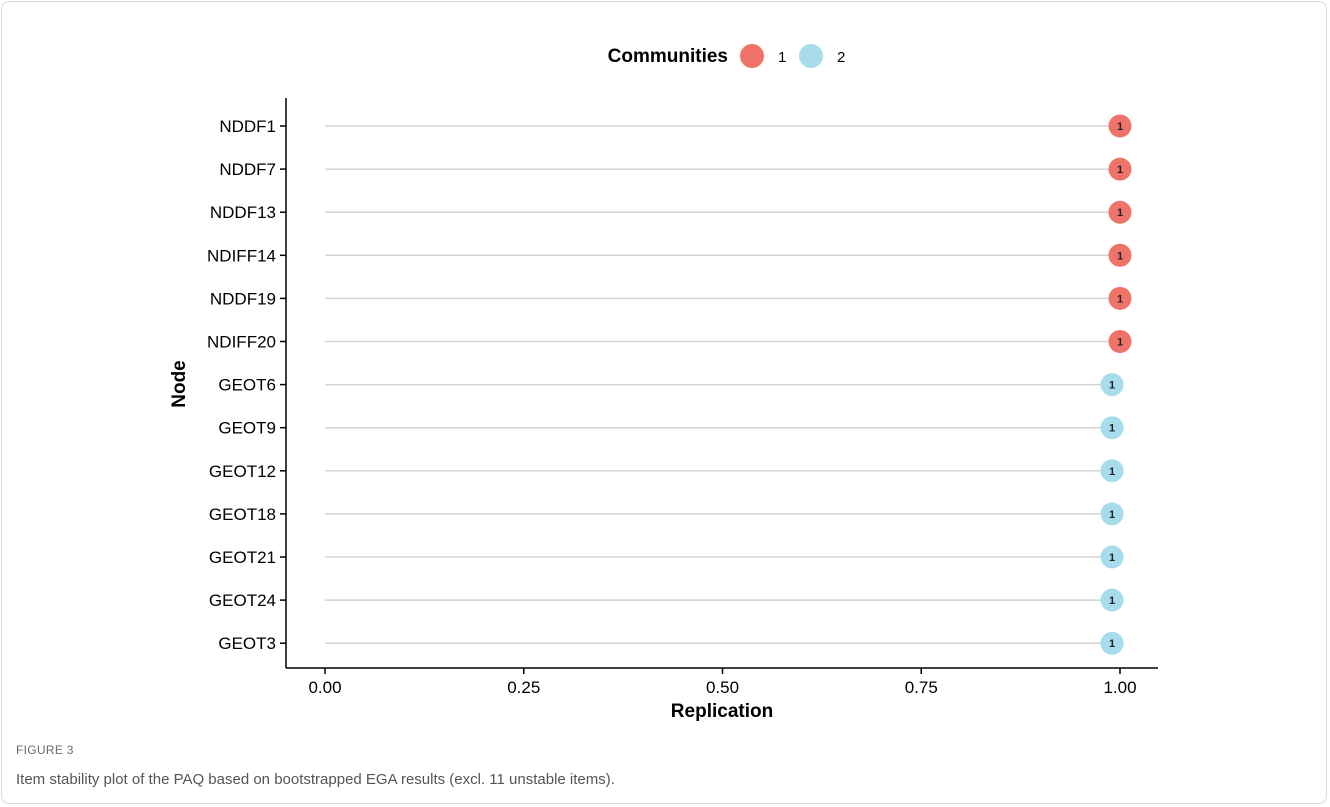 This screenshot has height=807, width=1330. I want to click on point-geot21, so click(1112, 557).